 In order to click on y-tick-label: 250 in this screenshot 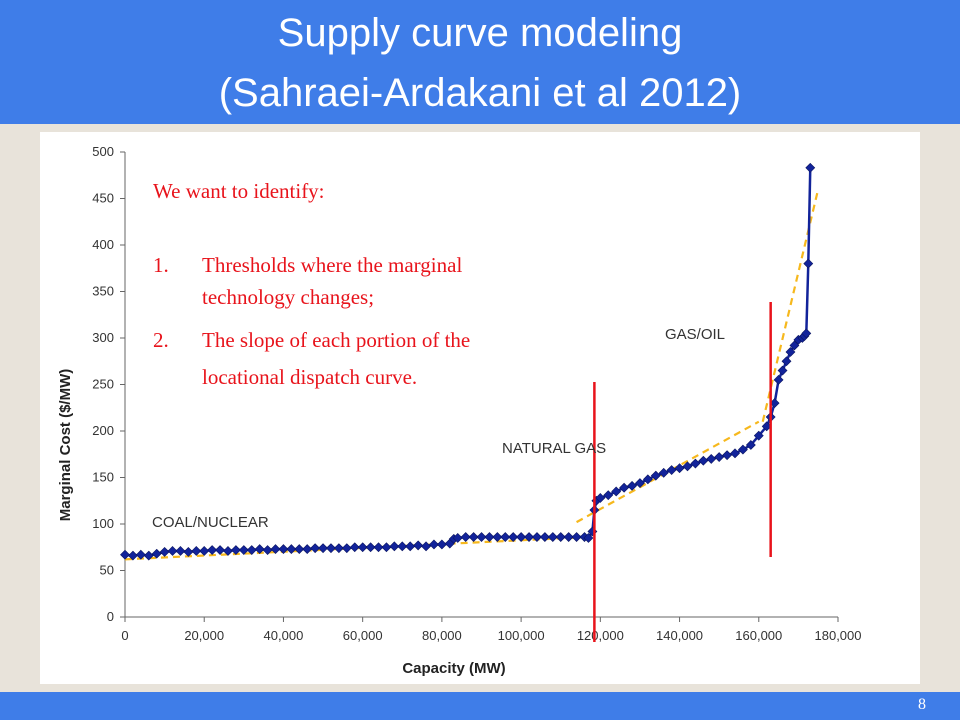, I will do `click(103, 384)`.